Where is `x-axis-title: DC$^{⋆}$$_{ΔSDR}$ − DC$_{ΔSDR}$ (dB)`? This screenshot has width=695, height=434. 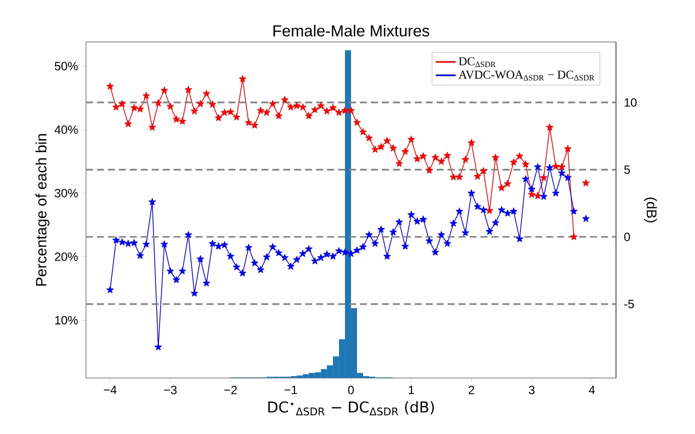 x-axis-title: DC$^{⋆}$$_{ΔSDR}$ − DC$_{ΔSDR}$ (dB) is located at coordinates (351, 408).